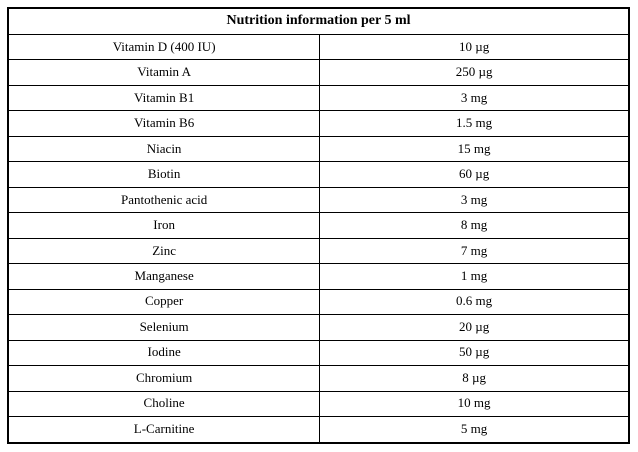 Image resolution: width=638 pixels, height=452 pixels. What do you see at coordinates (474, 149) in the screenshot?
I see `nutrient-amount: 15 mg` at bounding box center [474, 149].